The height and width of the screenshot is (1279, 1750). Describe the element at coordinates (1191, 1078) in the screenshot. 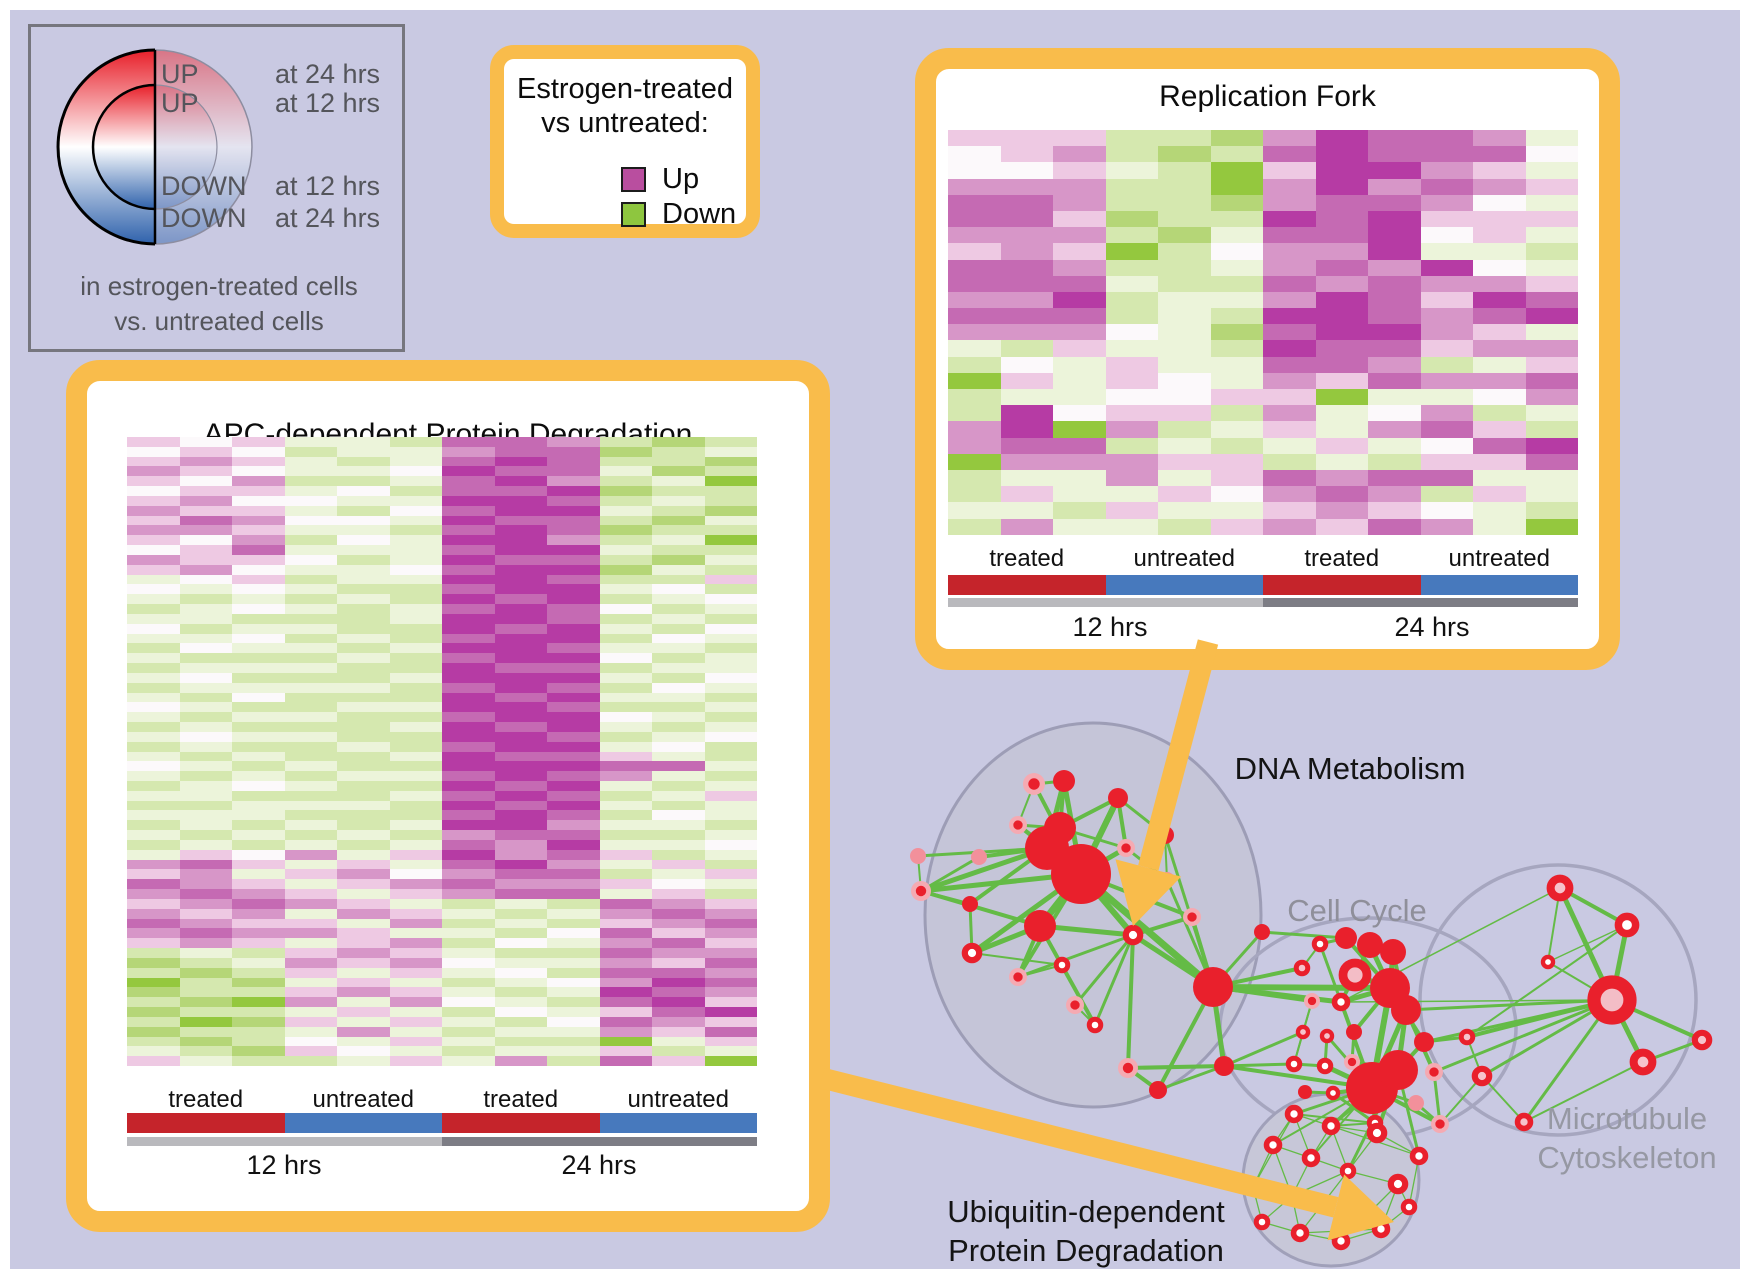

I see `network-edge` at that location.